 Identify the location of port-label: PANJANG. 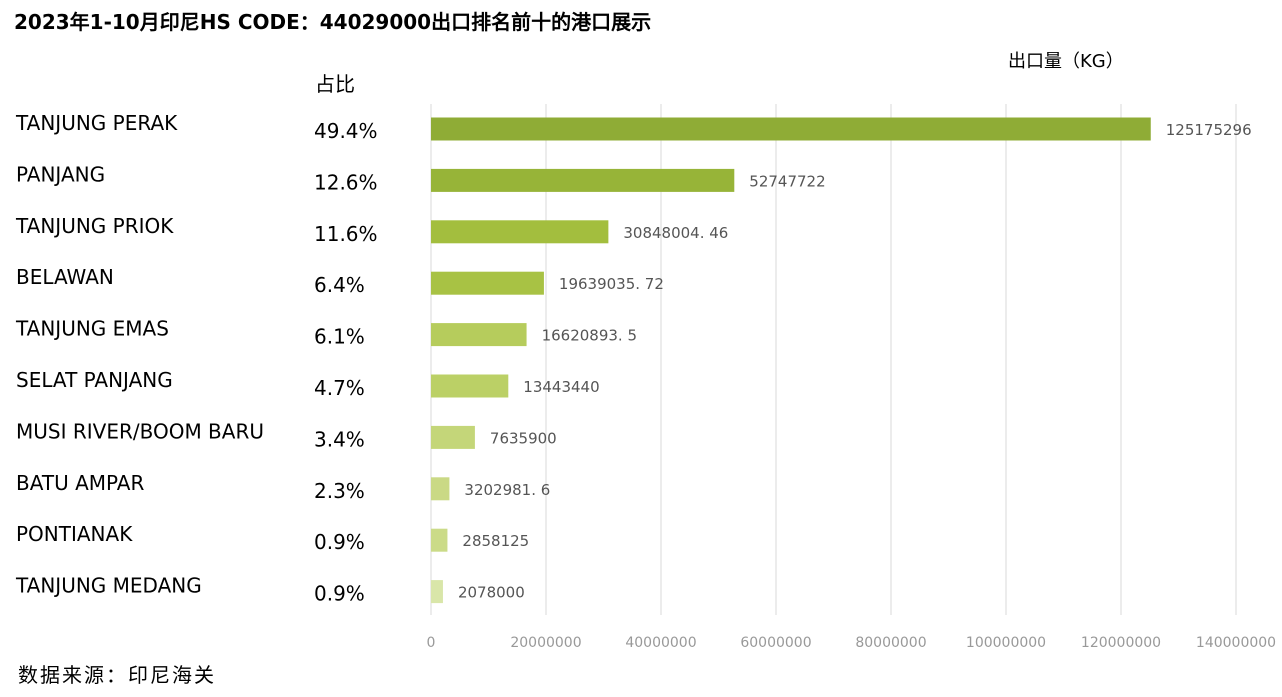
(60, 174).